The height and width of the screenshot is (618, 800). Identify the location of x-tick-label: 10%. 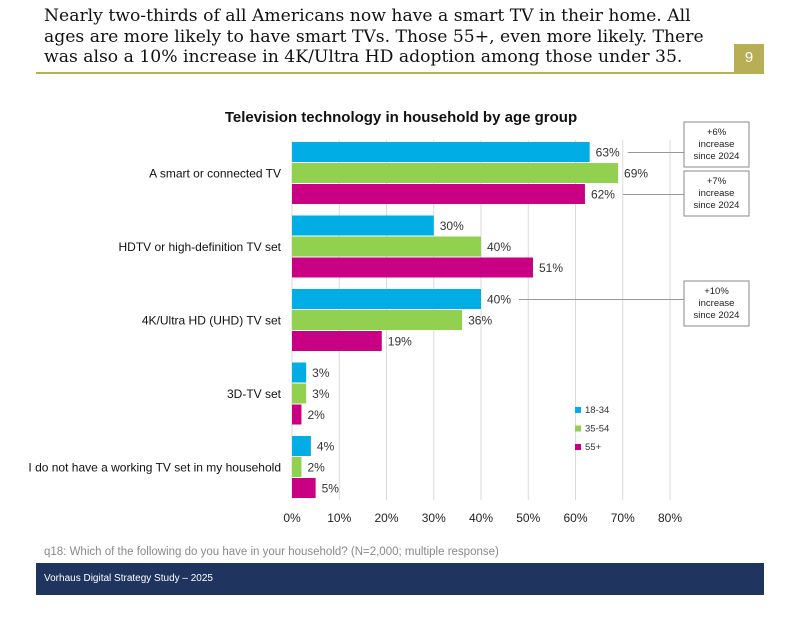
(339, 518).